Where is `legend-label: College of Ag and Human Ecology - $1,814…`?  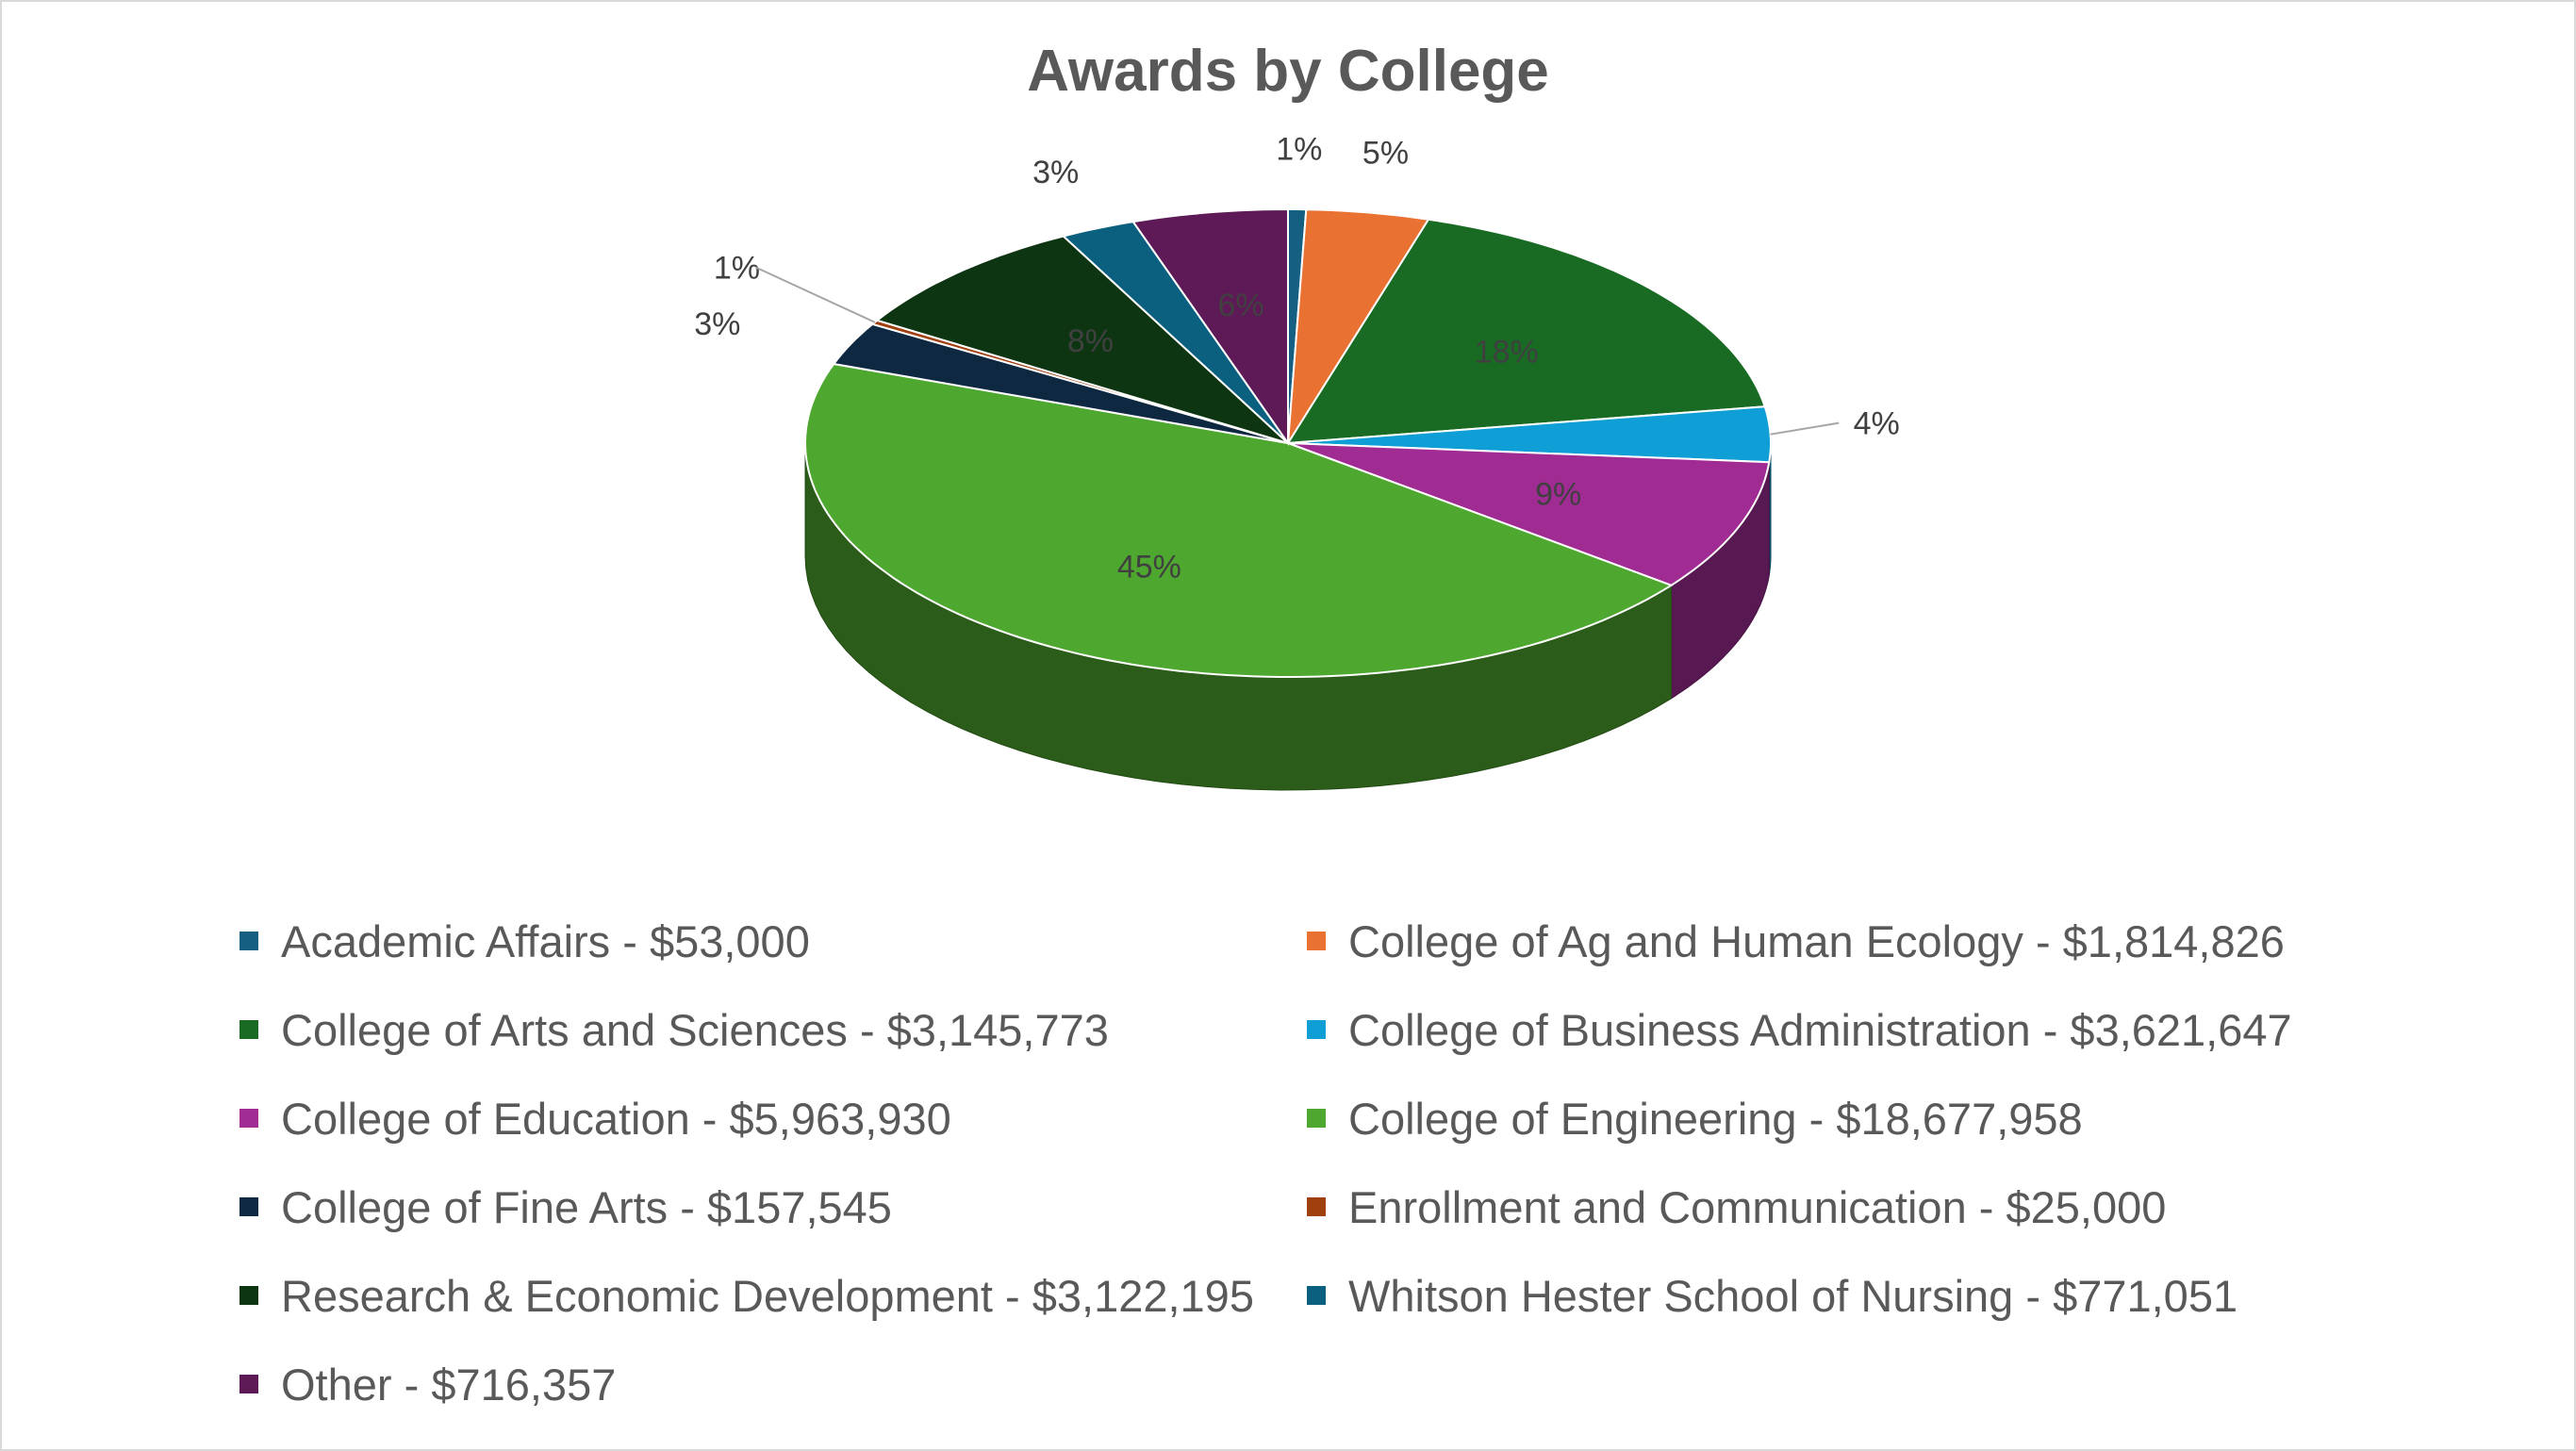 legend-label: College of Ag and Human Ecology - $1,814… is located at coordinates (1816, 940).